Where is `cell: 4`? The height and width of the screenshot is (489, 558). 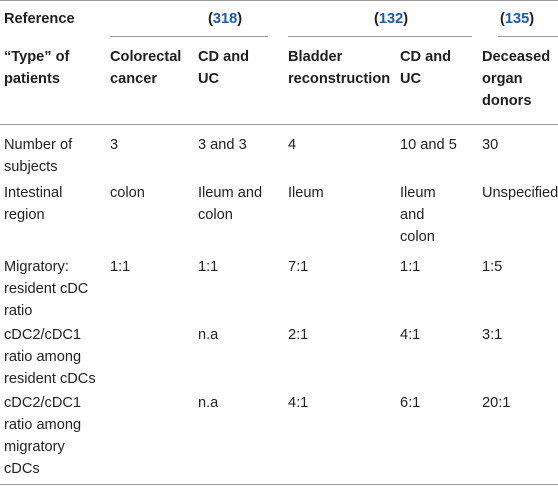
cell: 4 is located at coordinates (292, 145).